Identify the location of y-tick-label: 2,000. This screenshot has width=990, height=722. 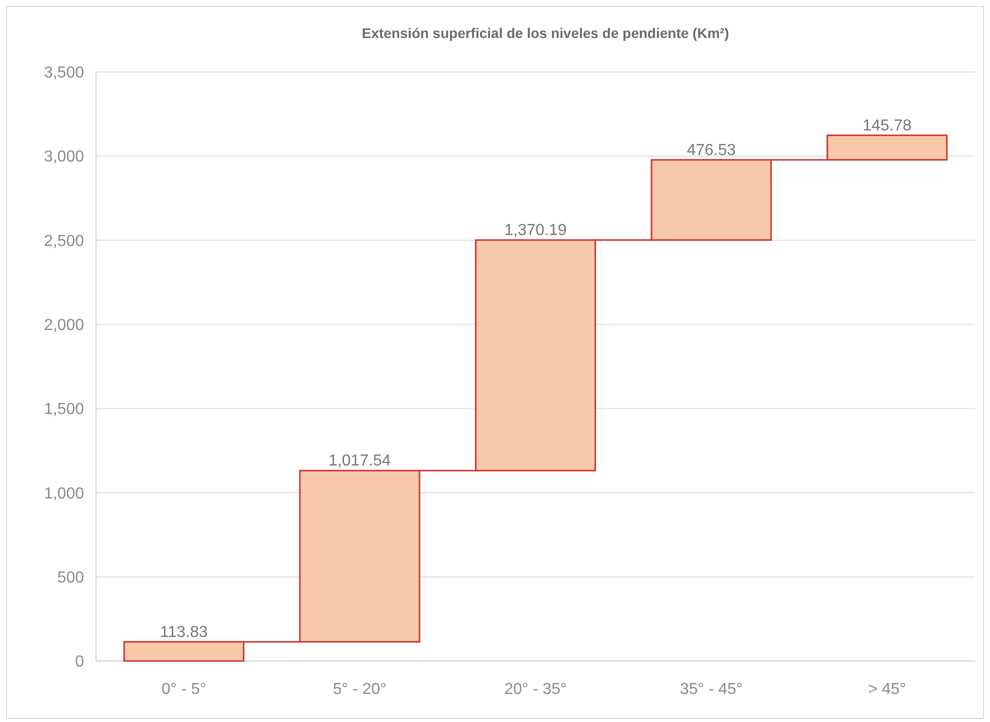
(64, 325).